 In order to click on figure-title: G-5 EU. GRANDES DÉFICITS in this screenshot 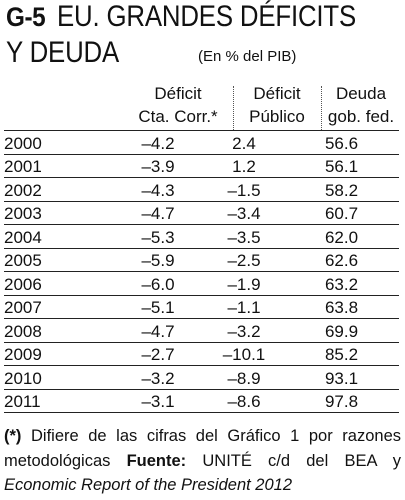, I will do `click(203, 18)`.